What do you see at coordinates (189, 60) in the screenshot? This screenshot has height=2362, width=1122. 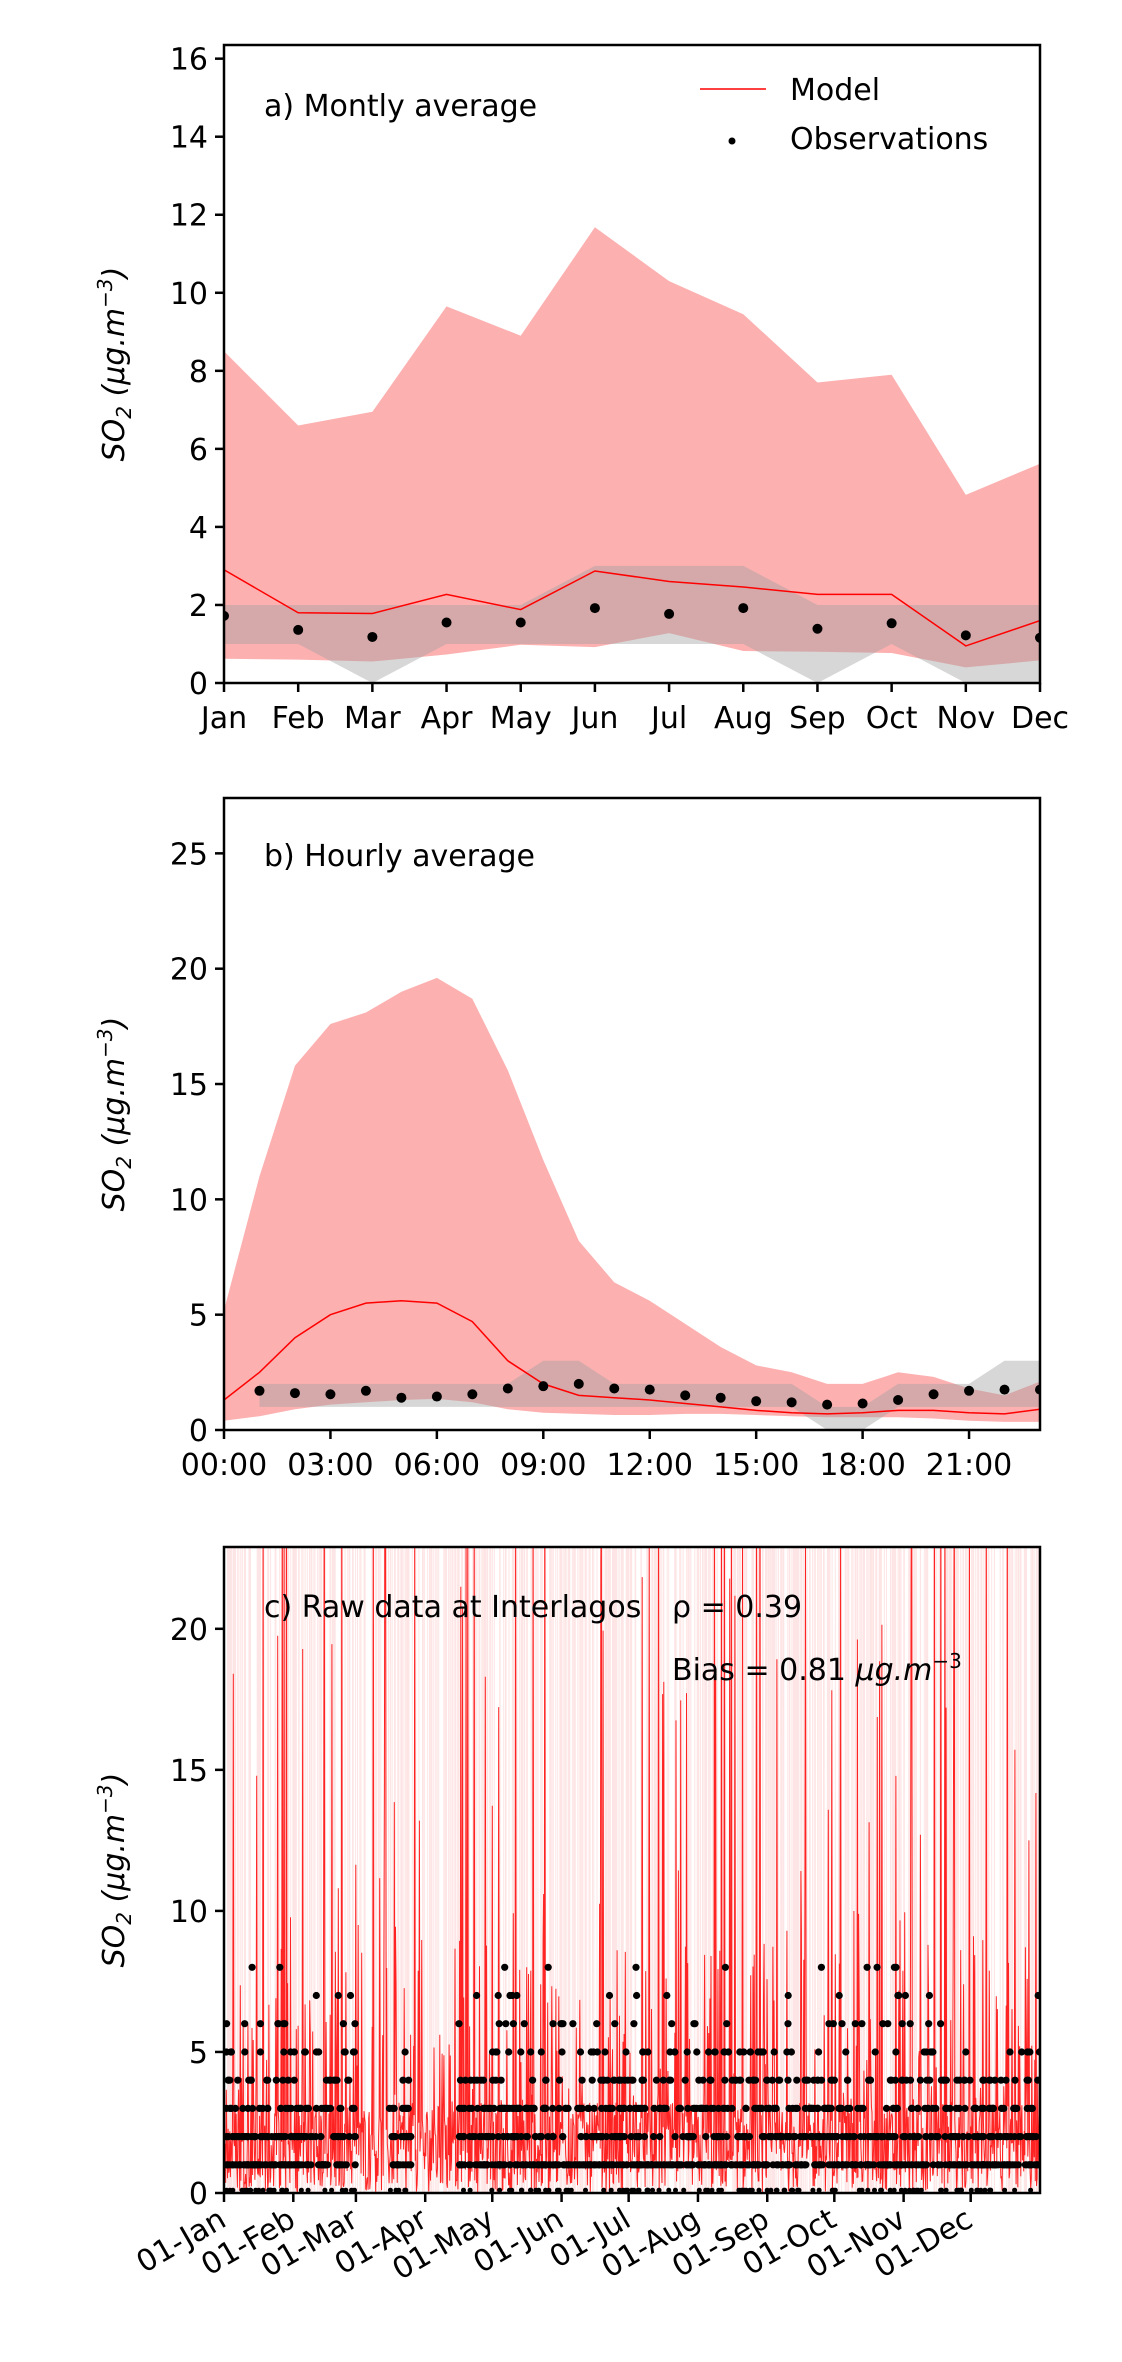 I see `y-tick-label: 16` at bounding box center [189, 60].